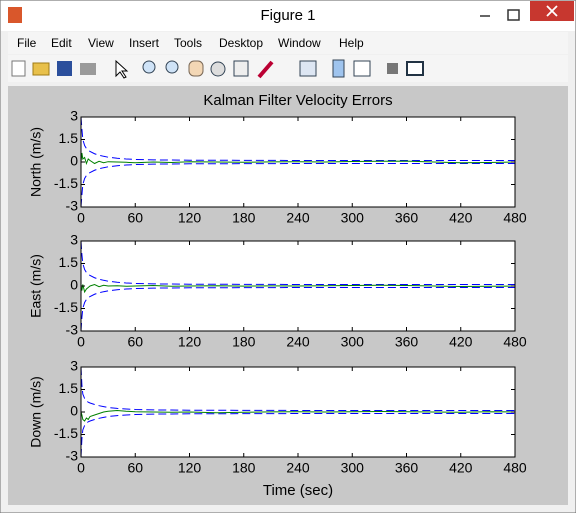 The height and width of the screenshot is (513, 576). I want to click on window-title: Figure 1, so click(287, 15).